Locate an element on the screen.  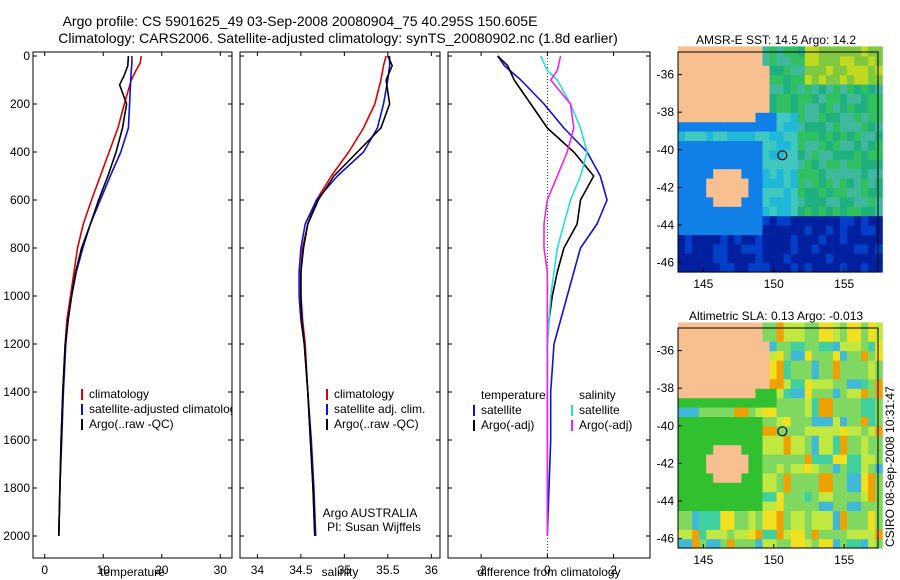
legend-label: satellite-adjusted climatology is located at coordinates (165, 409).